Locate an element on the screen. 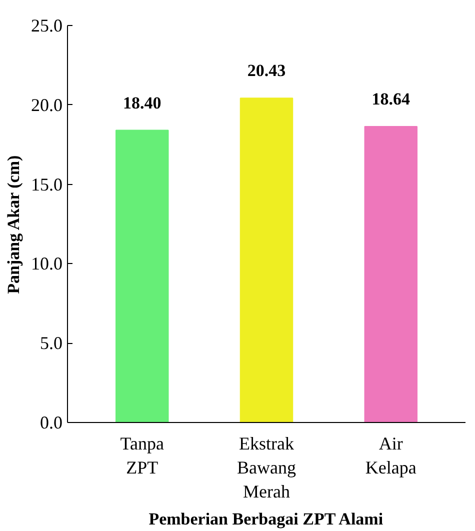  x-axis-title: Pemberian Berbagai ZPT Alami is located at coordinates (266, 519).